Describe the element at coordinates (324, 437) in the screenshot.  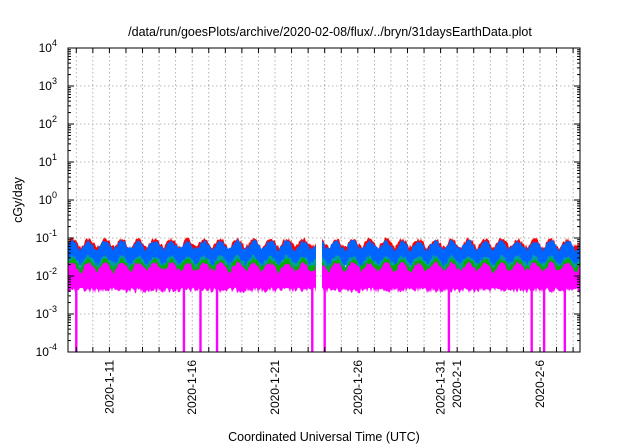
I see `x-axis-label: Coordinated Universal Time (UTC)` at that location.